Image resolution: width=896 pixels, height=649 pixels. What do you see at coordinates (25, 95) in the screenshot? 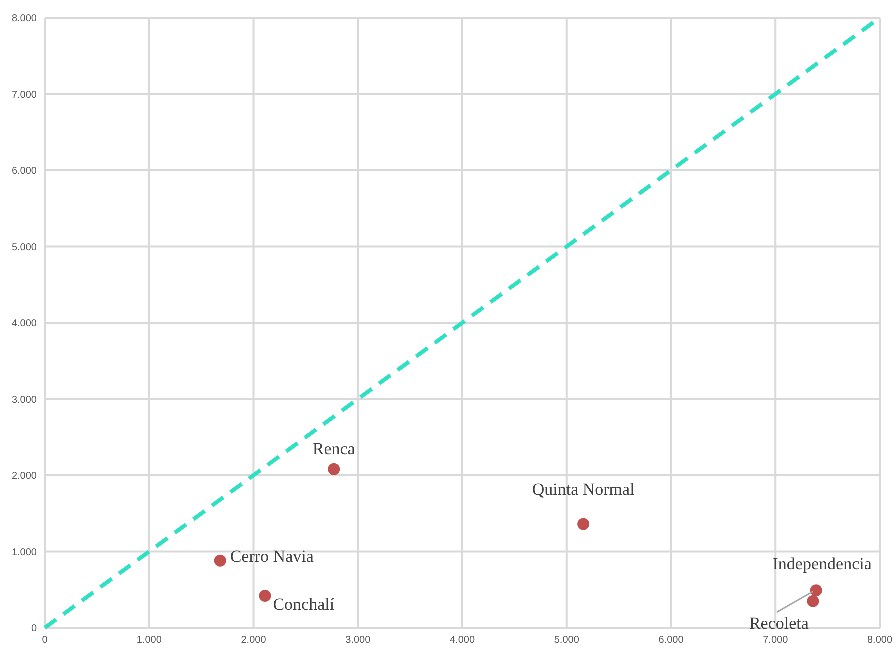
I see `y-tick-label: 7.000` at bounding box center [25, 95].